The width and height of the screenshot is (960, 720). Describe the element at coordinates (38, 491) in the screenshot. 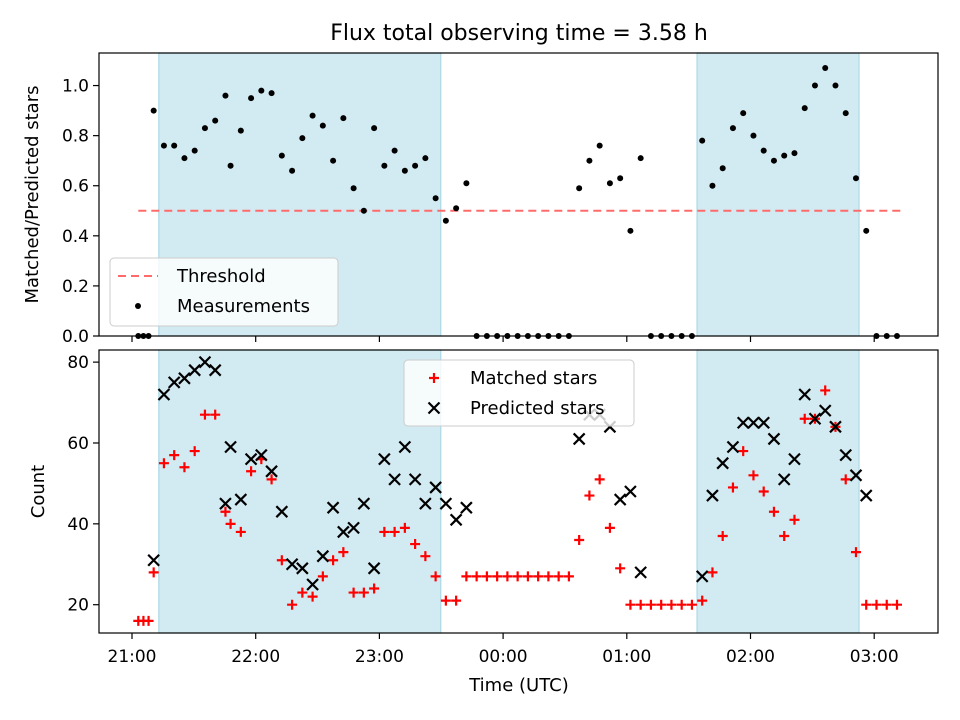

I see `count-y-axis-label: Count` at that location.